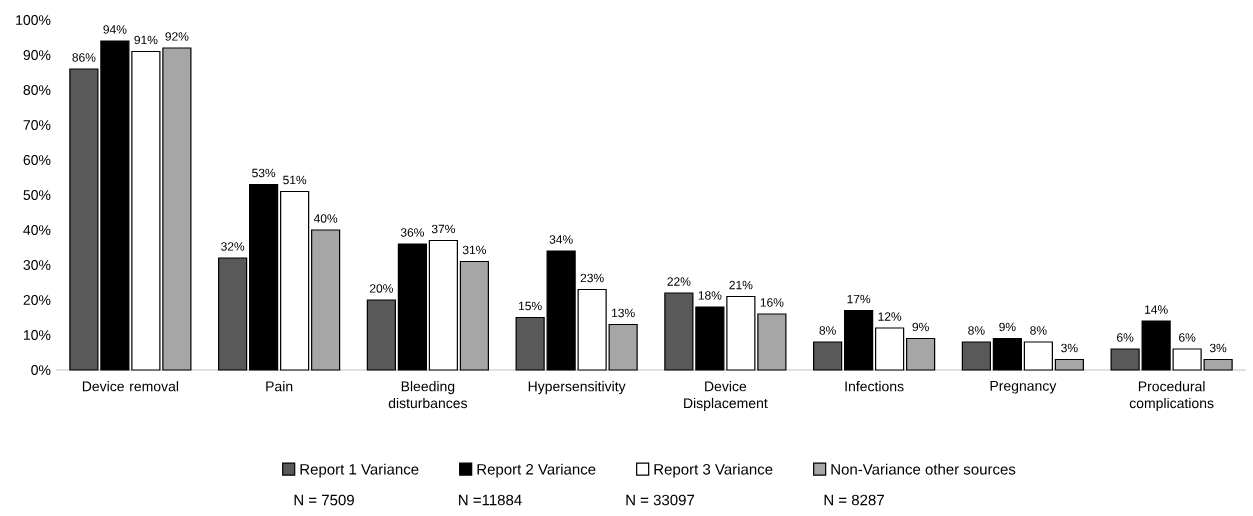 The height and width of the screenshot is (516, 1253). Describe the element at coordinates (474, 250) in the screenshot. I see `data-label: 31%` at that location.